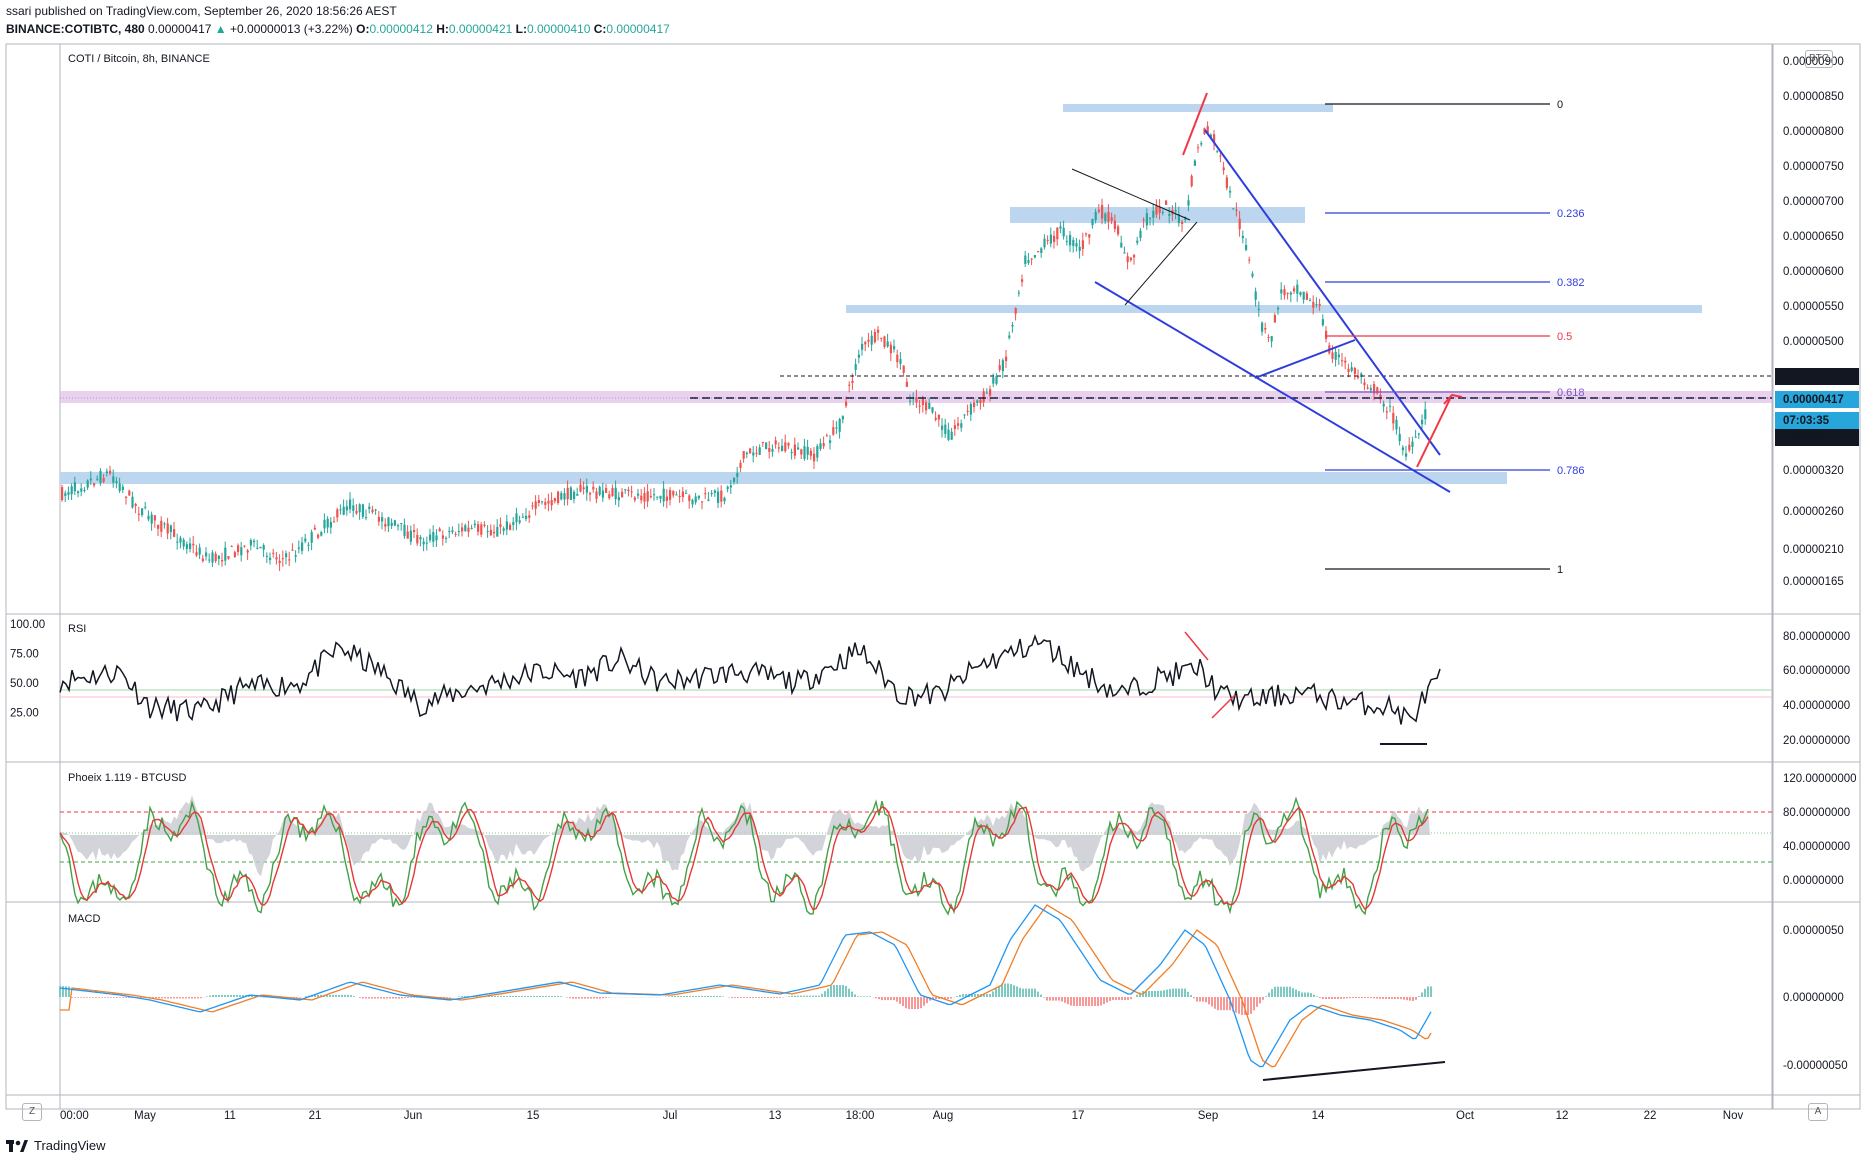 The height and width of the screenshot is (1163, 1871). I want to click on fib-label-0: 0, so click(1560, 105).